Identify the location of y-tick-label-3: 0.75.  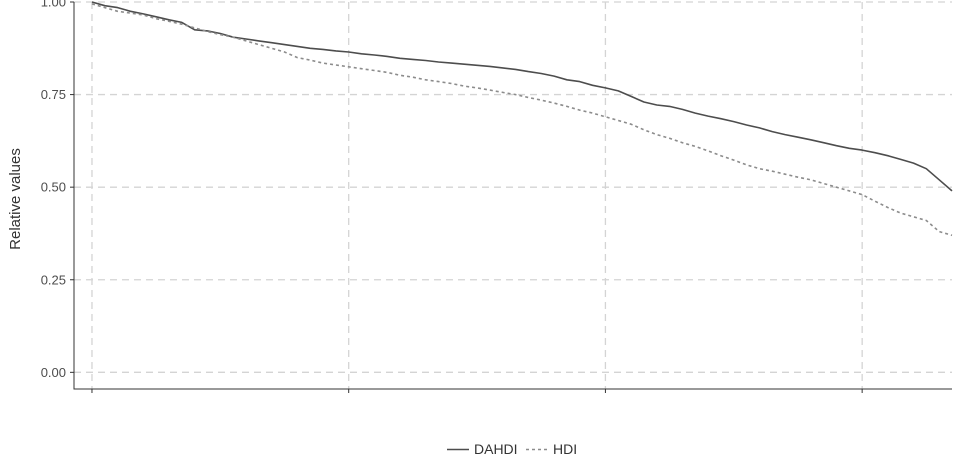
(53, 94).